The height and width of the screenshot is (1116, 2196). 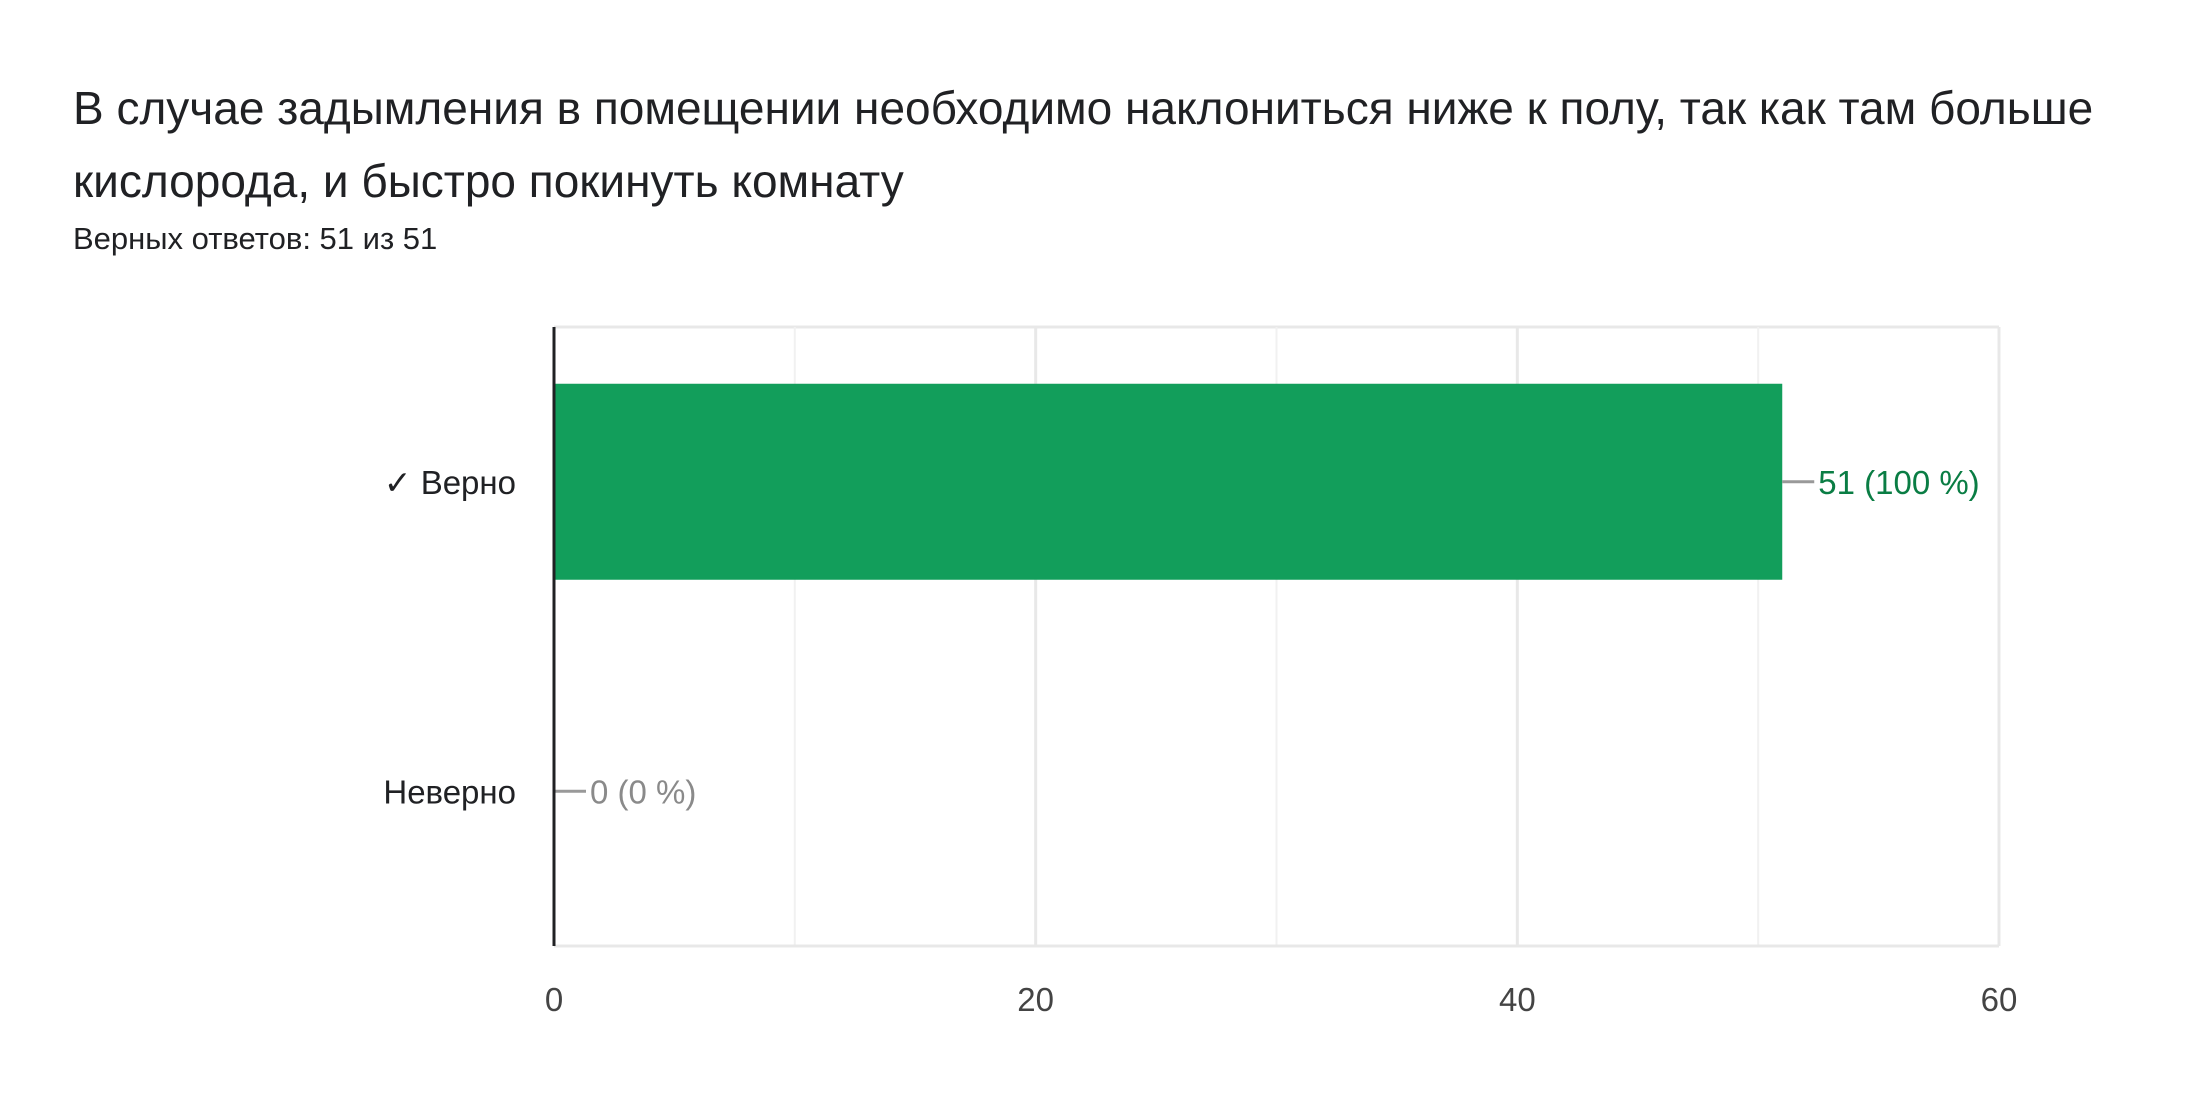 I want to click on category-label: Неверно, so click(x=449, y=791).